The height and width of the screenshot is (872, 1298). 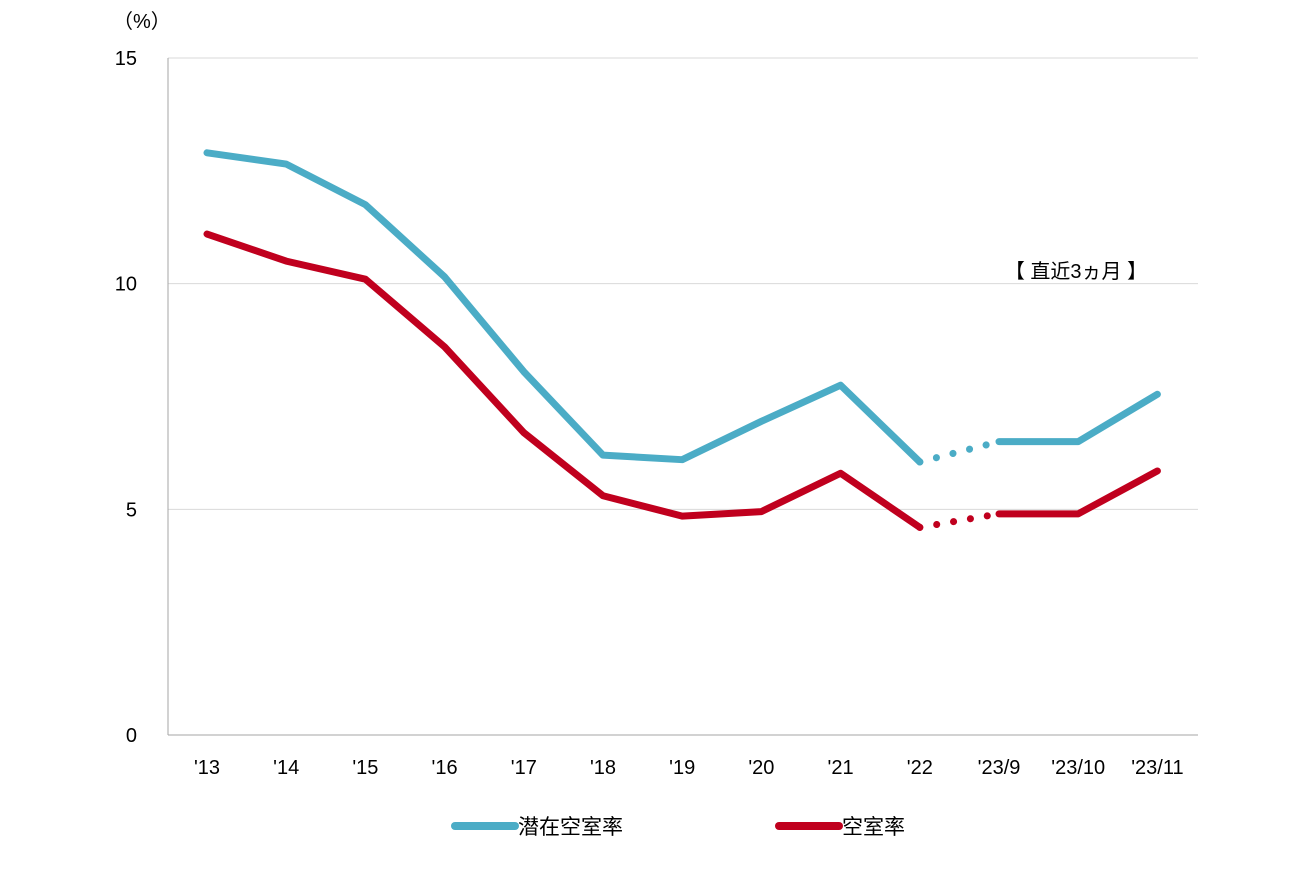 I want to click on legend: 潜在空室率 空室率, so click(x=678, y=827).